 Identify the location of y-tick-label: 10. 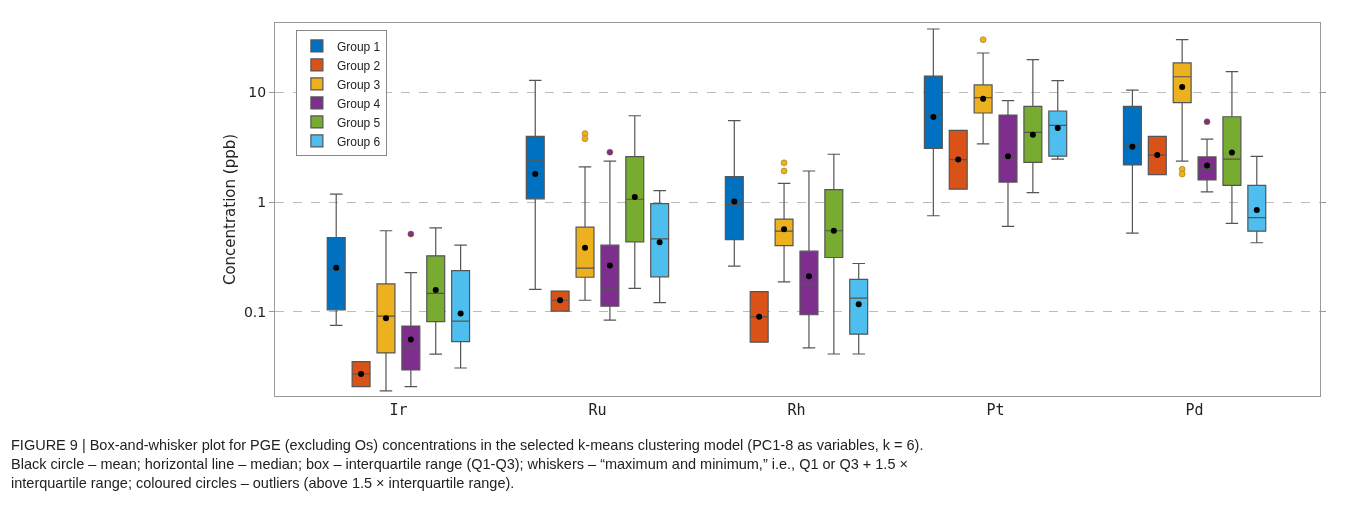
(257, 92).